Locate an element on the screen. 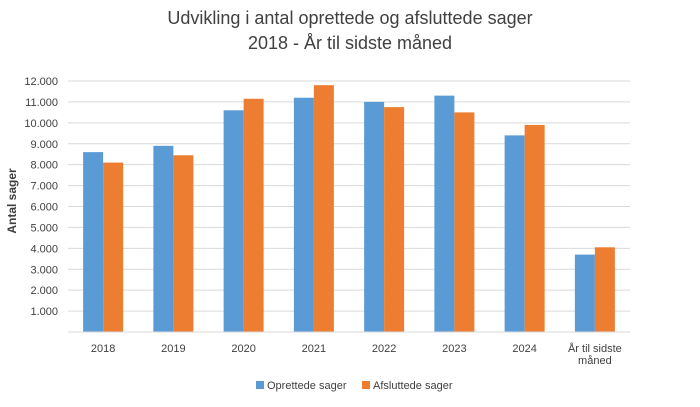  y-tick-label: 9.000 is located at coordinates (44, 145).